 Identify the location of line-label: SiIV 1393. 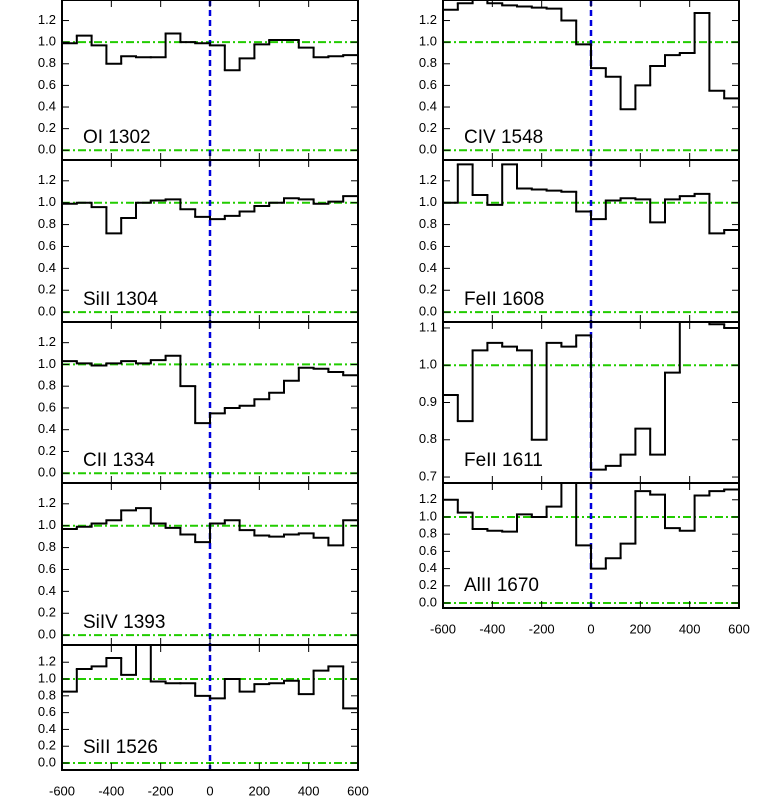
(124, 622).